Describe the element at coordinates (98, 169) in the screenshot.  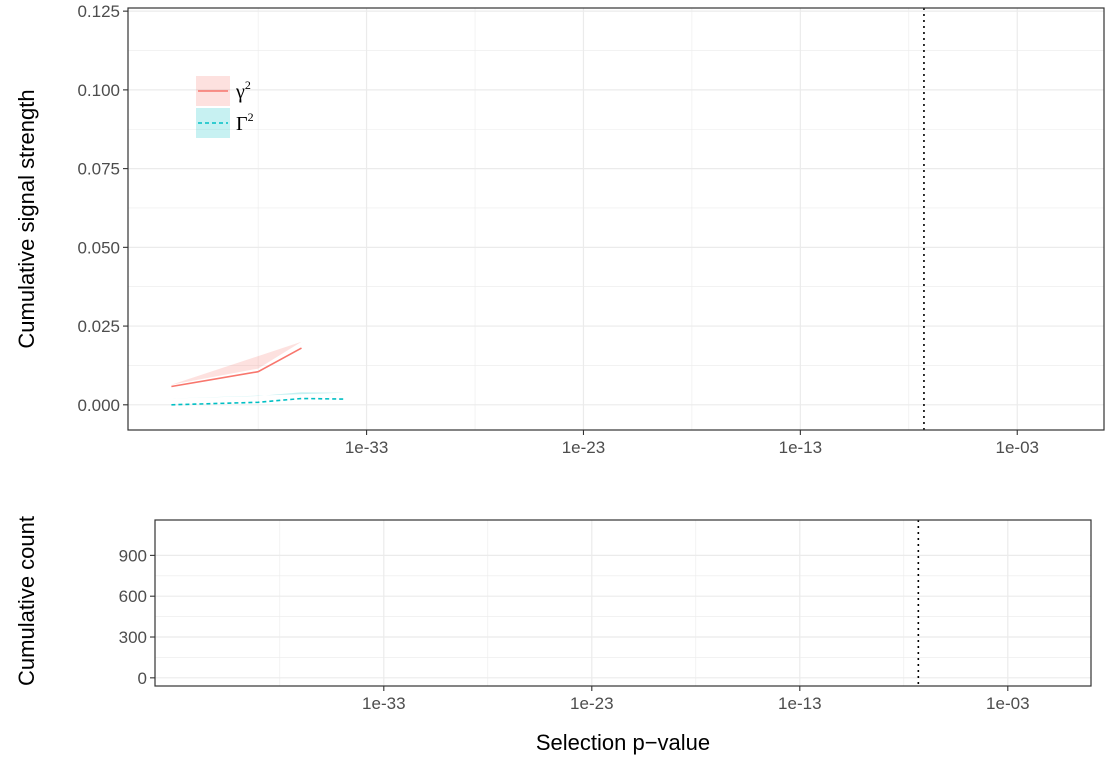
I see `y-tick-label: 0.075` at that location.